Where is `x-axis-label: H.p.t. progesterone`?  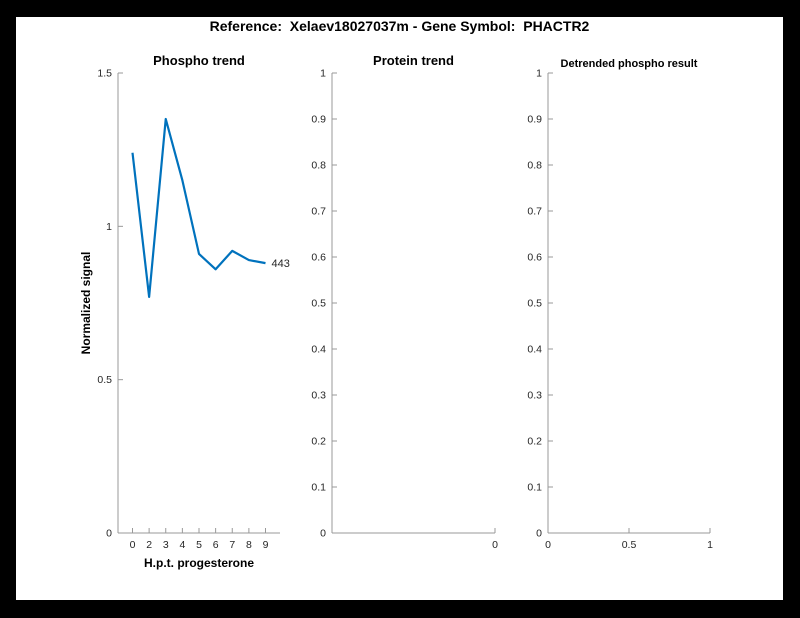
x-axis-label: H.p.t. progesterone is located at coordinates (198, 563).